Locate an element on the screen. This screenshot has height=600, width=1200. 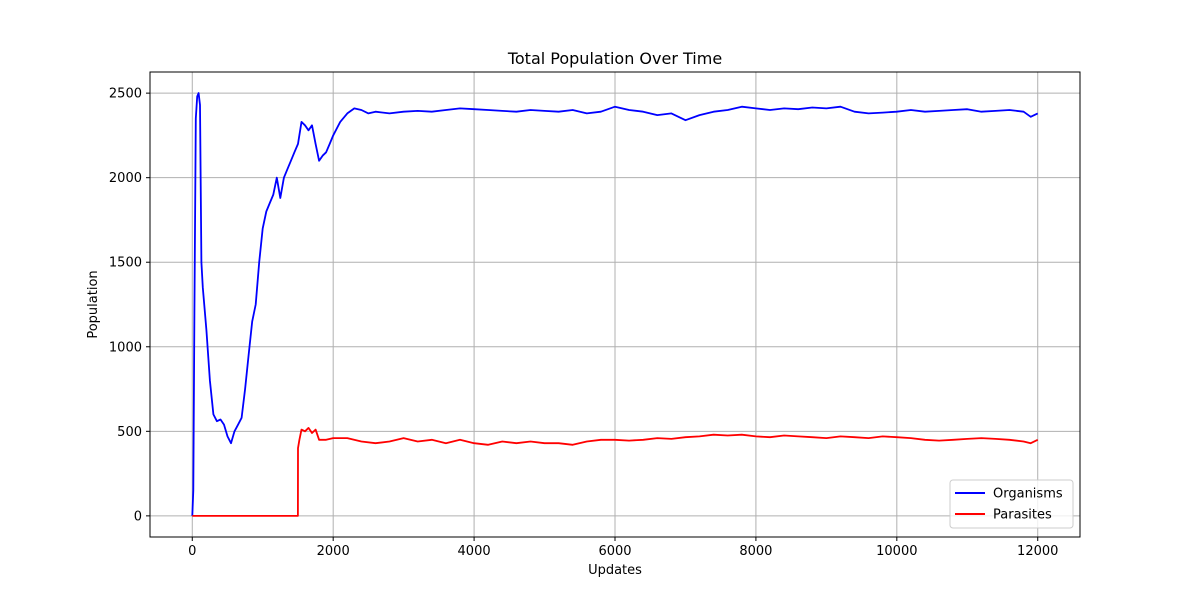
x-tick-label: 12000 is located at coordinates (1037, 551).